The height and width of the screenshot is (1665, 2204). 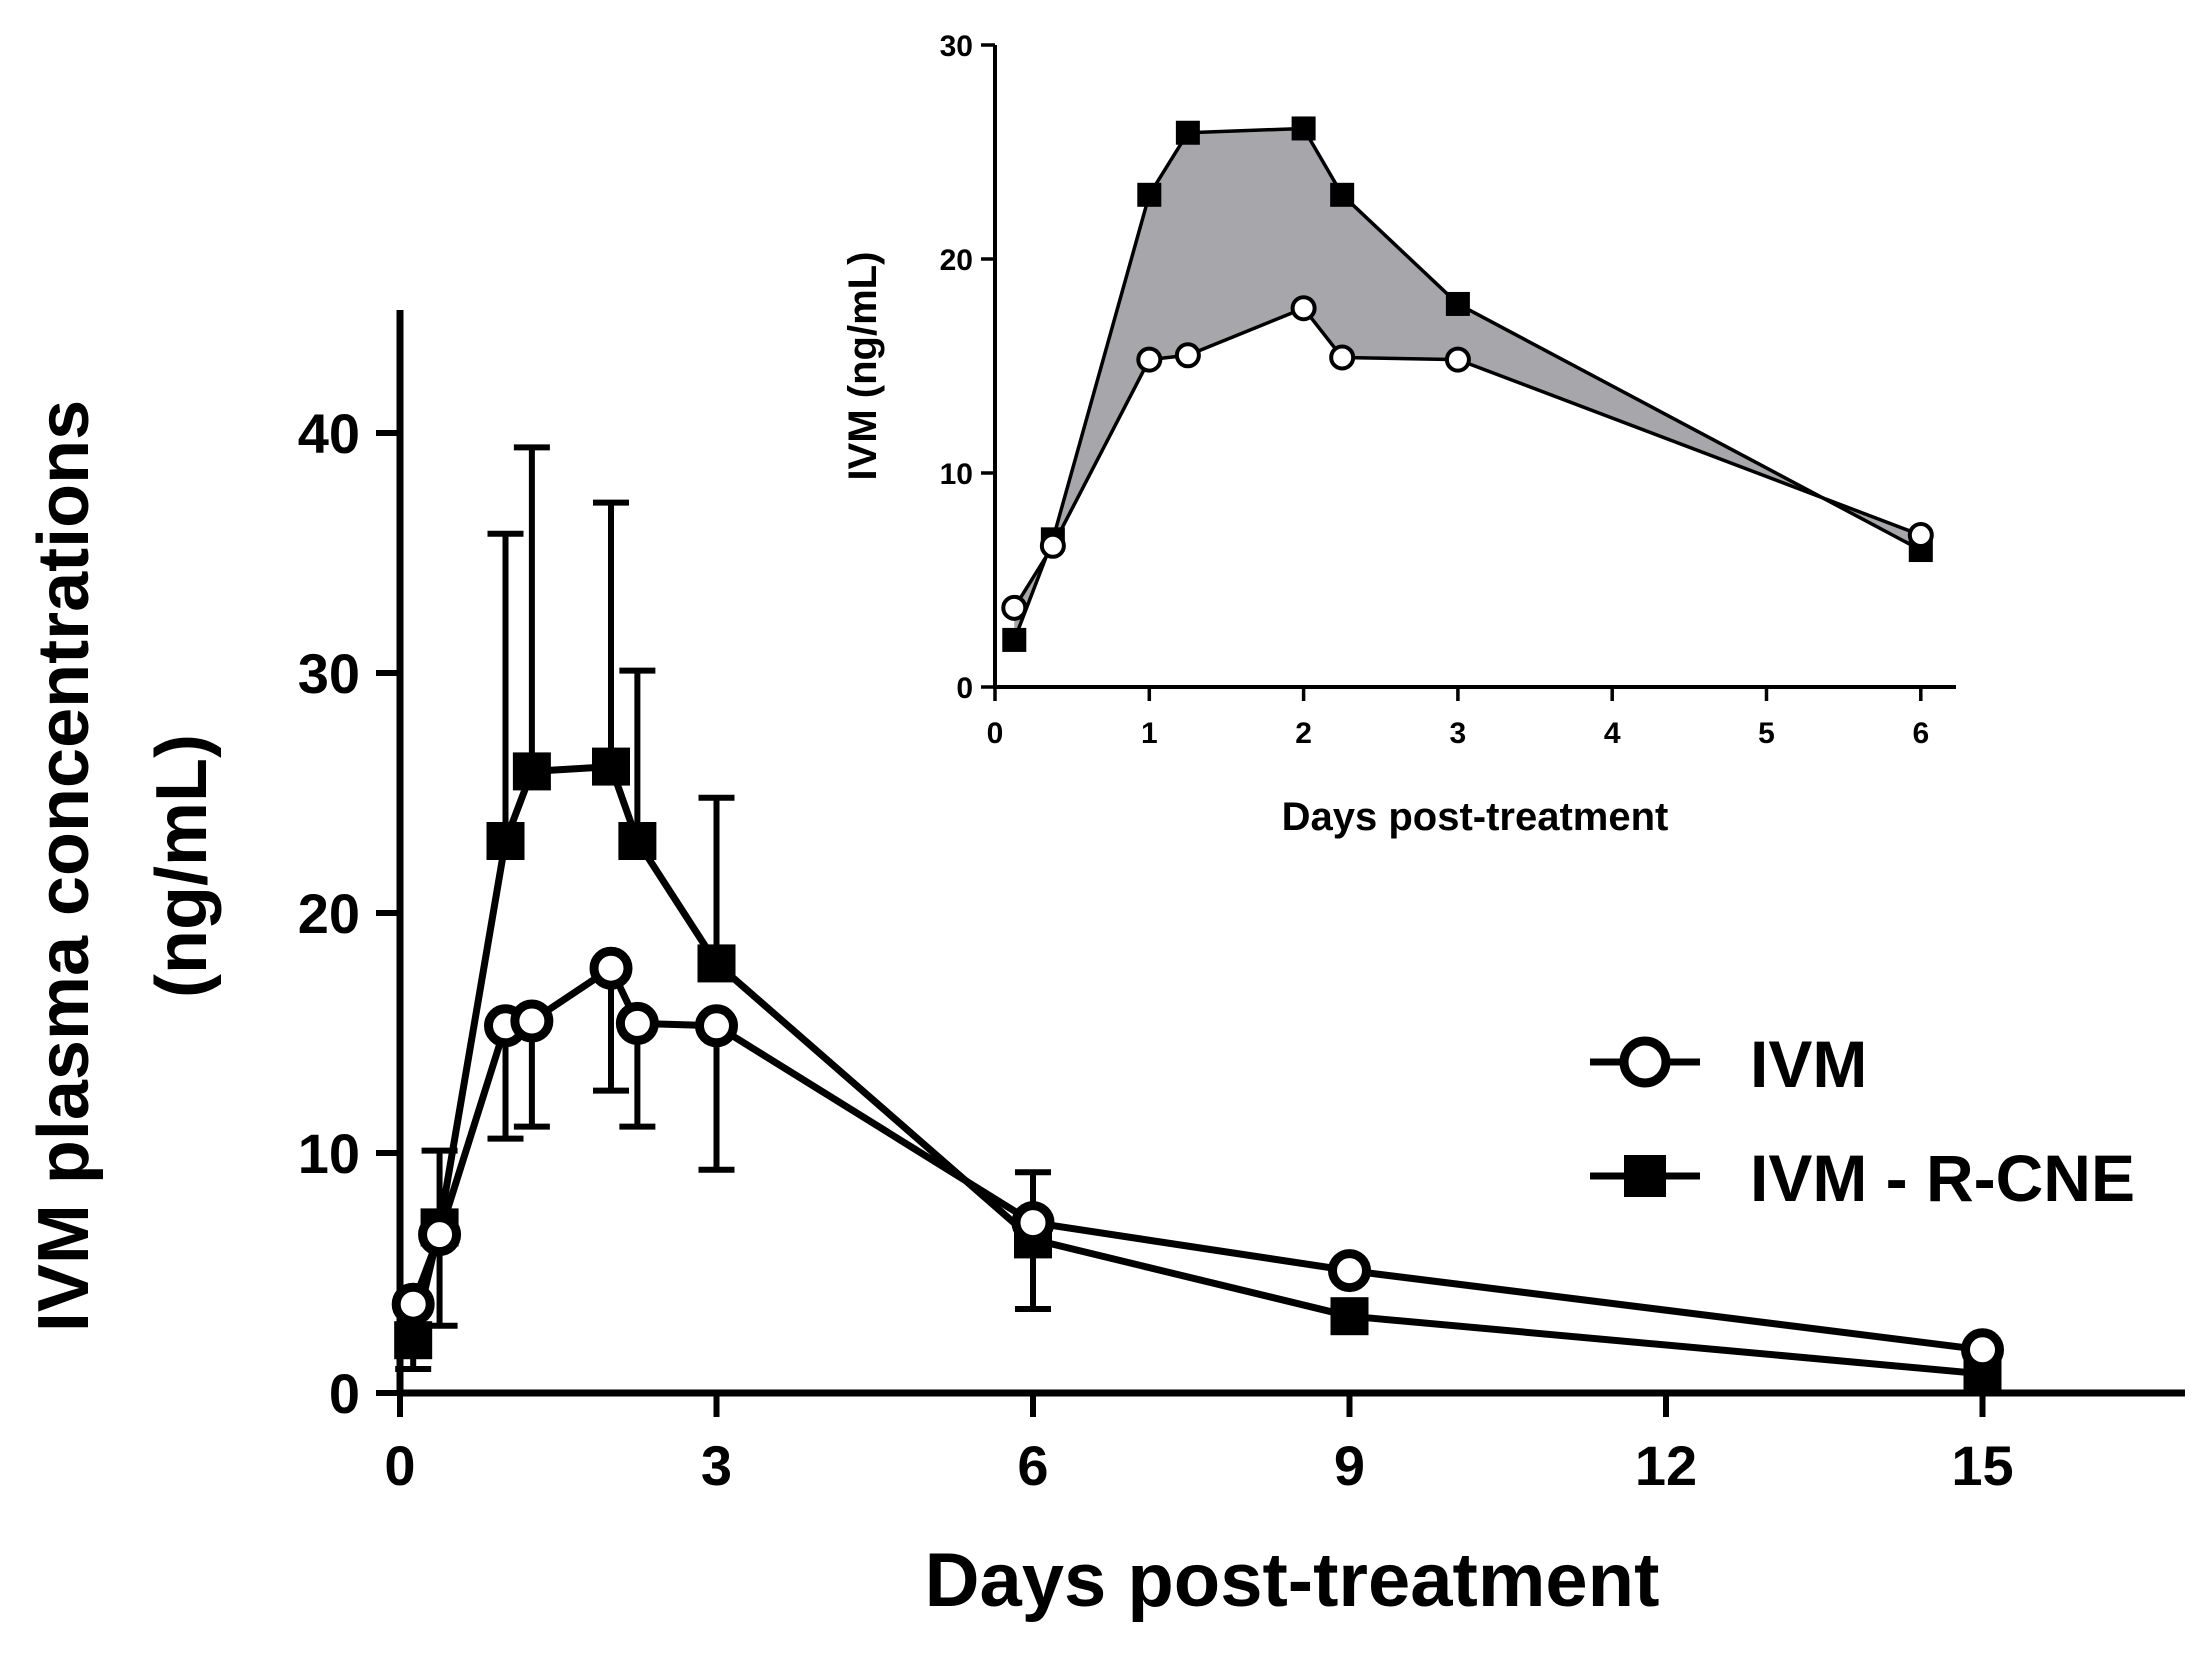 What do you see at coordinates (956, 474) in the screenshot?
I see `inset-y-tick-label: 10` at bounding box center [956, 474].